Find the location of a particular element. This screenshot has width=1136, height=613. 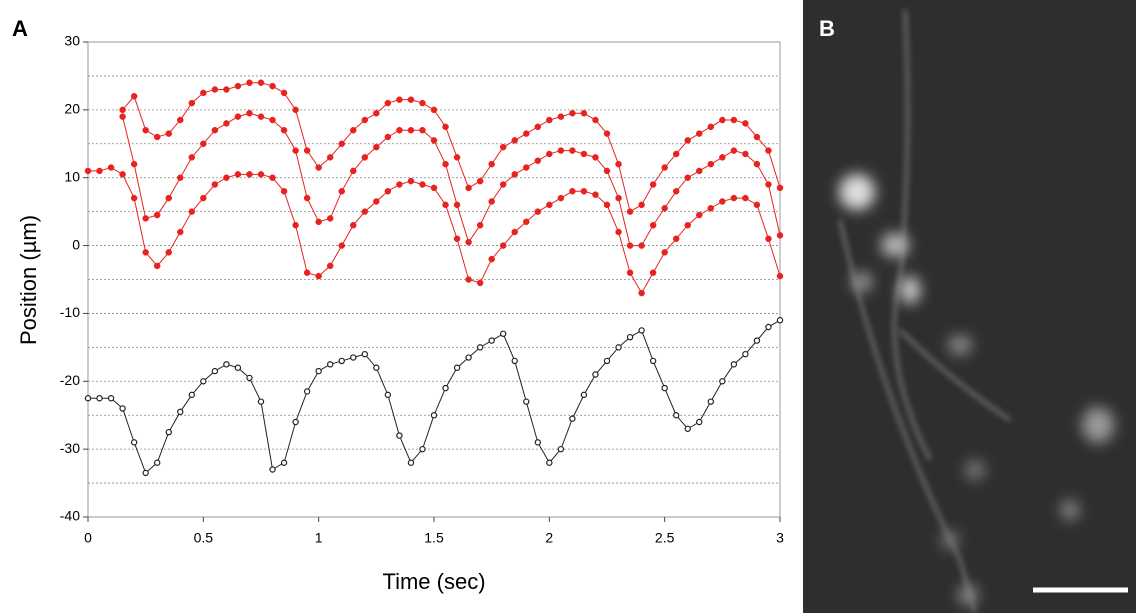

x-tick-label: 2.5 is located at coordinates (665, 538).